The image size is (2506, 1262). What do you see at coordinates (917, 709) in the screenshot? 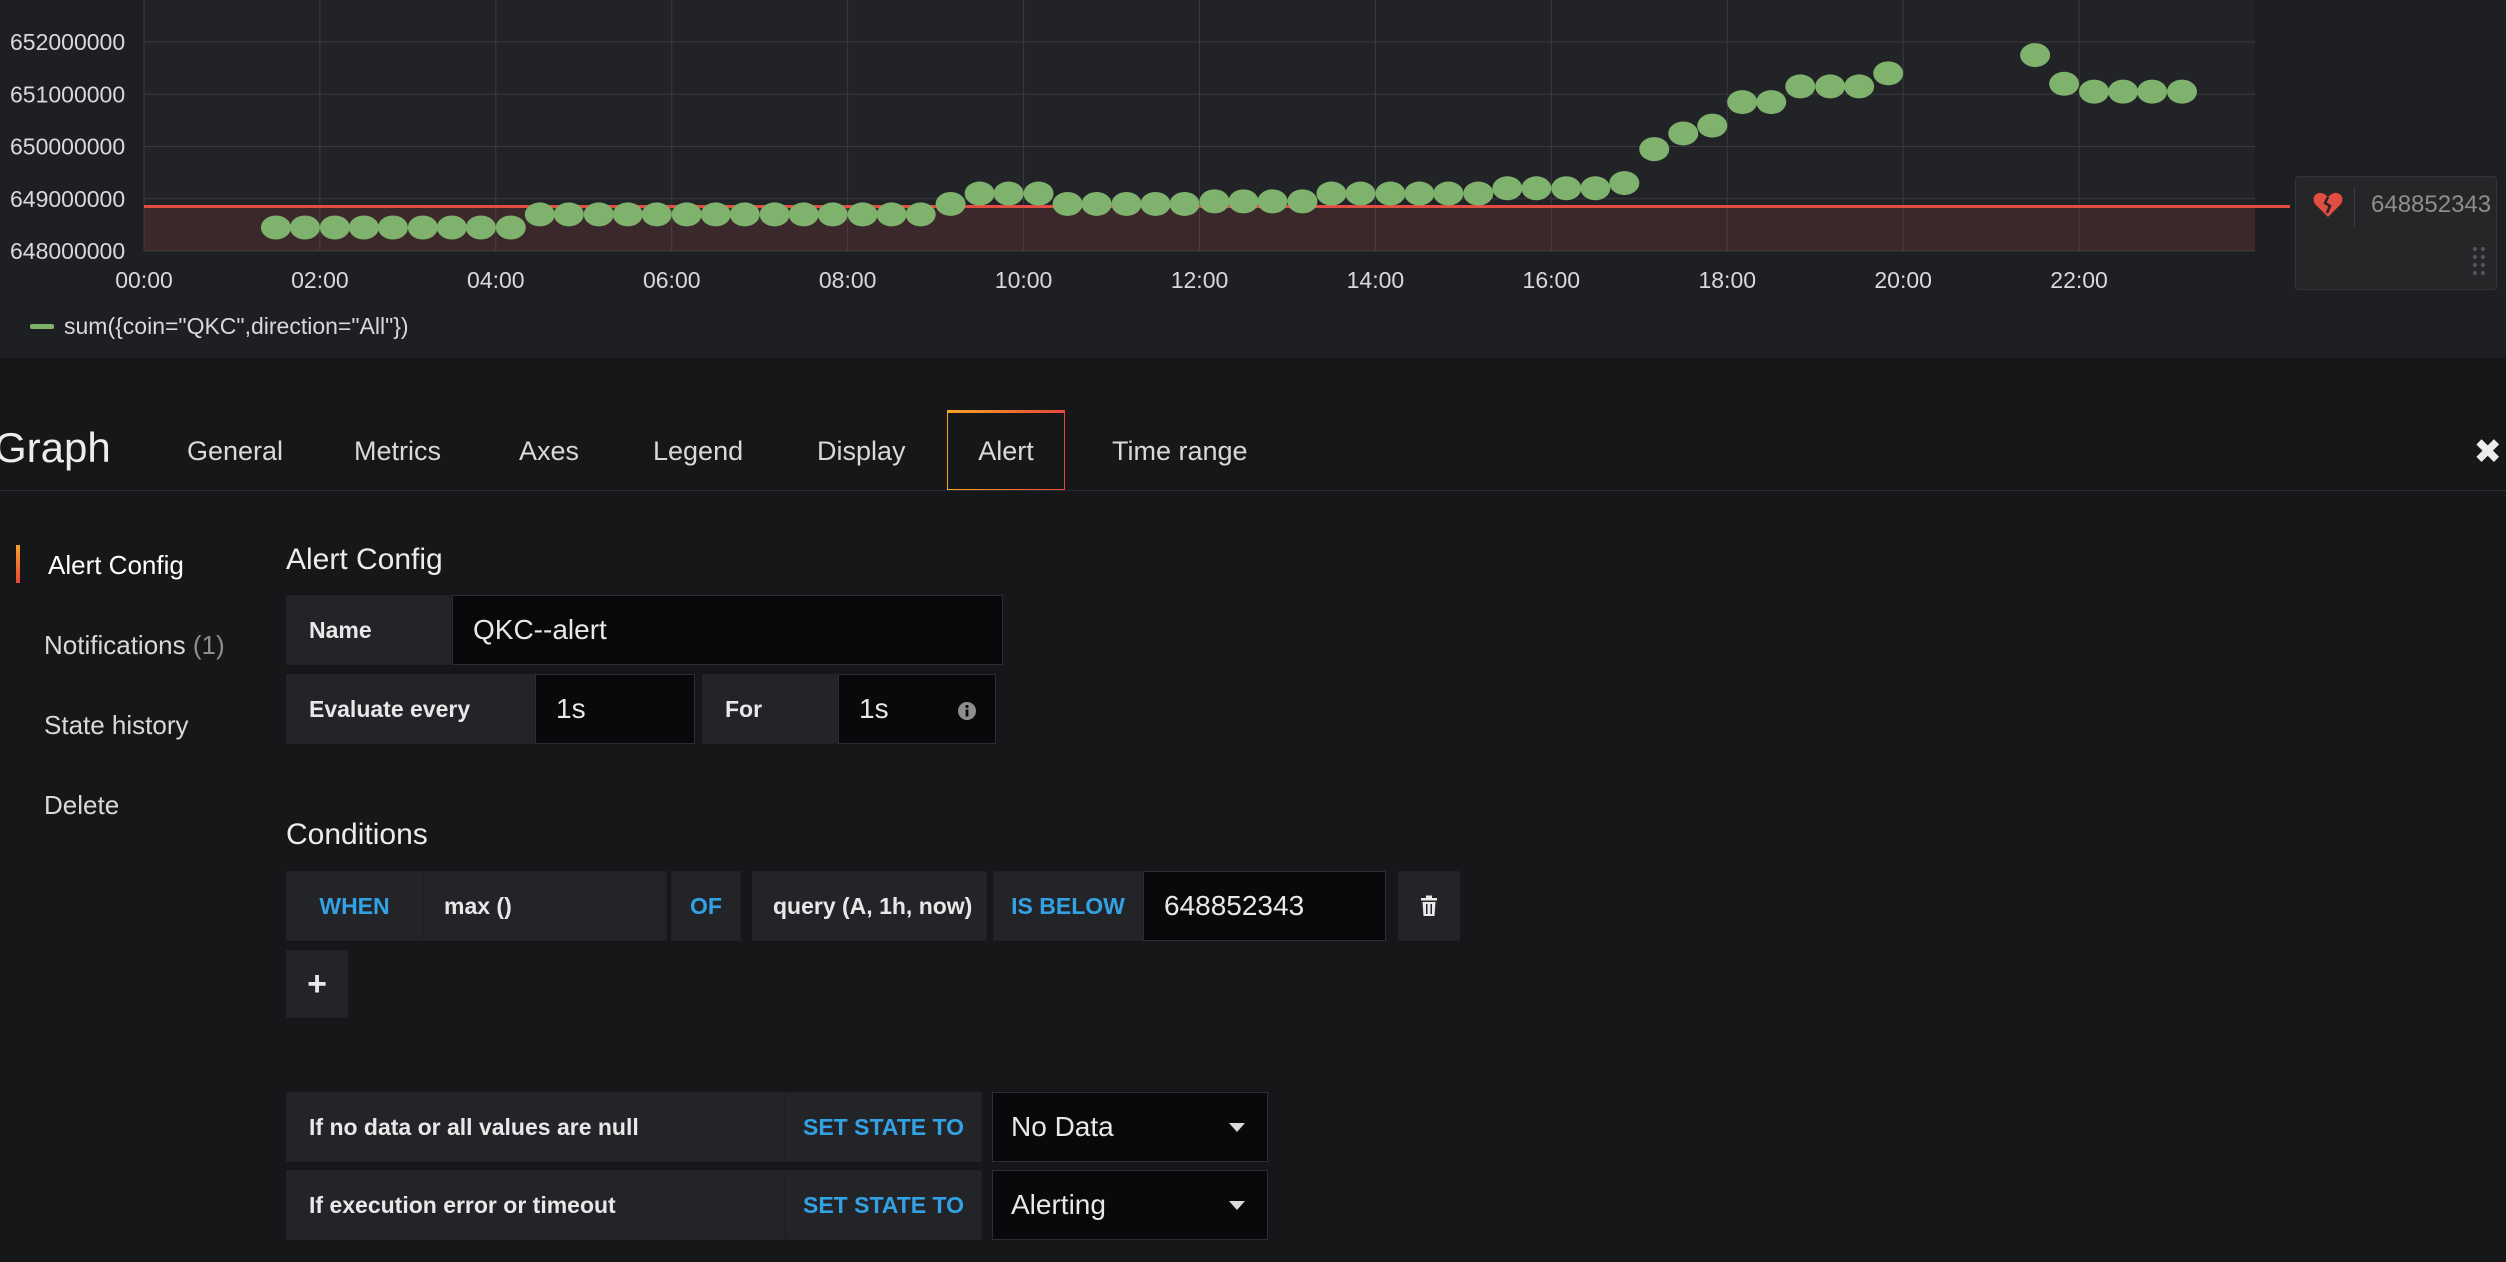
I see `for-input: 1s` at bounding box center [917, 709].